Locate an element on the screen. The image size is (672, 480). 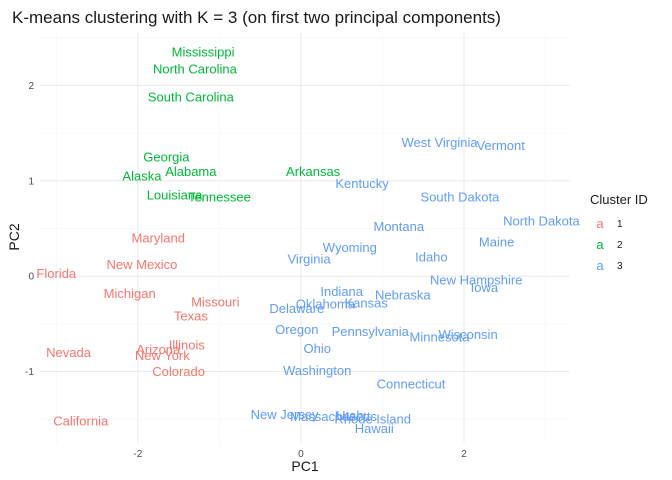
point-label: Indiana is located at coordinates (341, 291).